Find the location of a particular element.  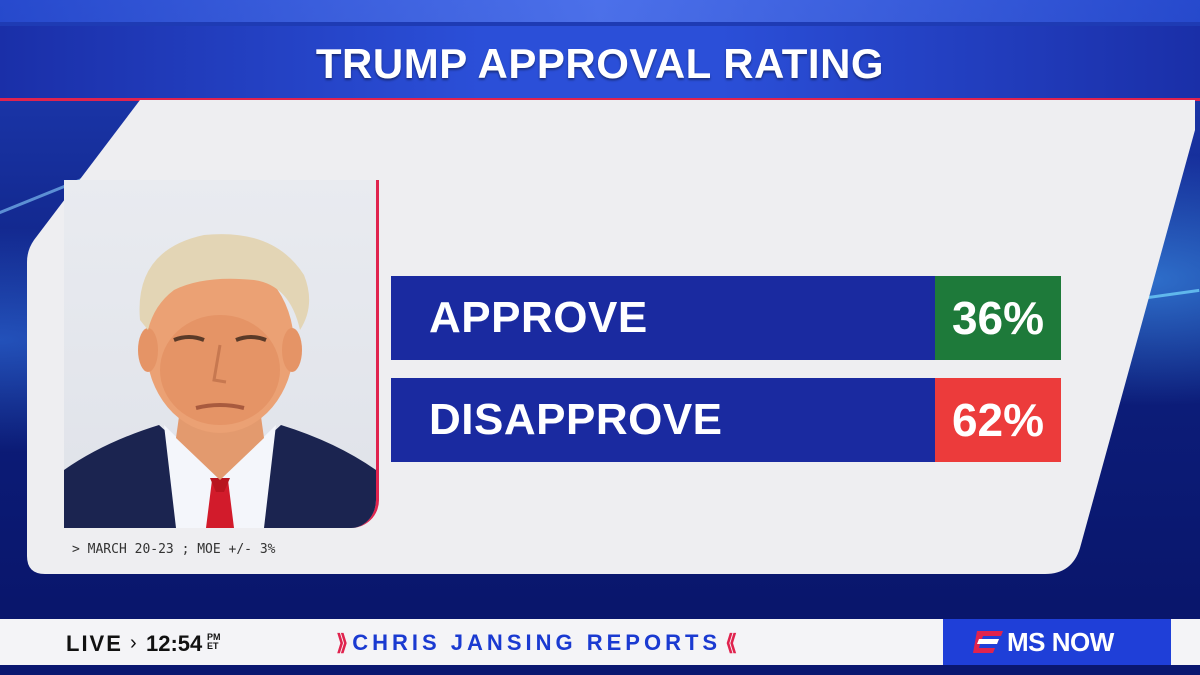

show-title-group: ⟫ CHRIS JANSING REPORTS ⟪ is located at coordinates (536, 643).